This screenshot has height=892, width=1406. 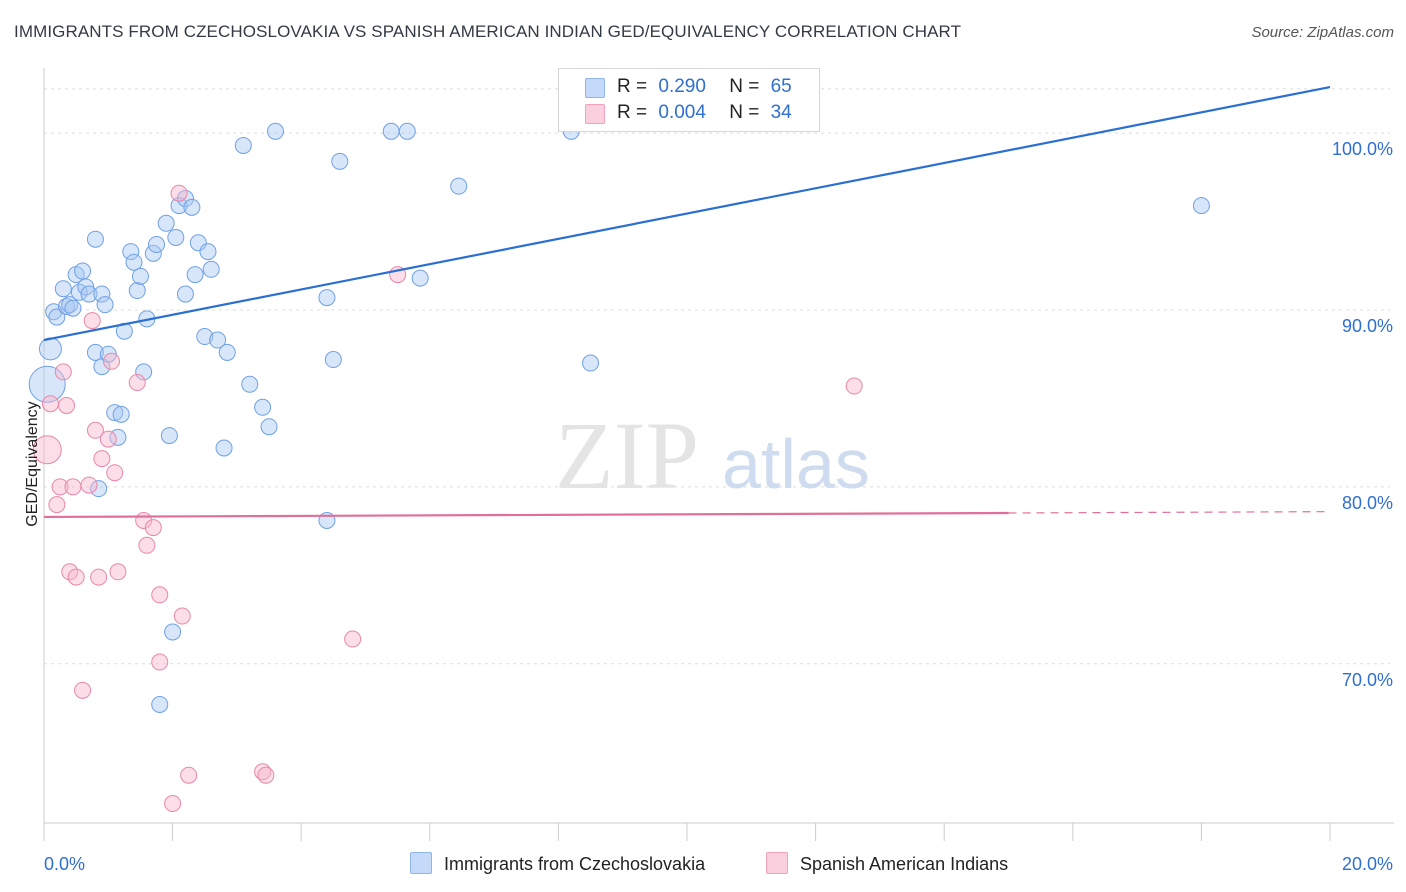 What do you see at coordinates (595, 114) in the screenshot?
I see `legend-swatch-pink` at bounding box center [595, 114].